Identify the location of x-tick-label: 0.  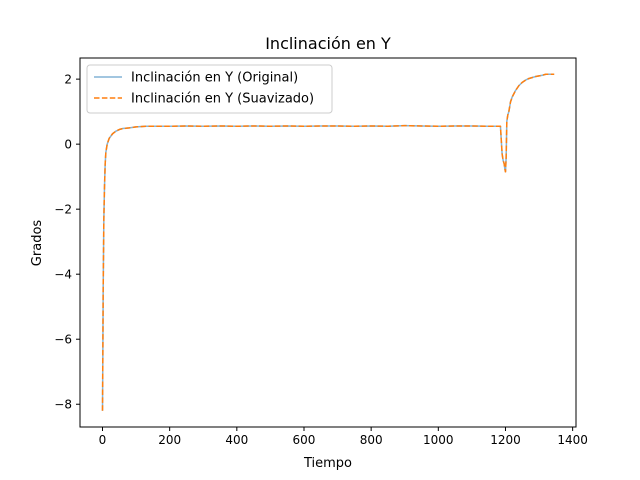
(103, 440).